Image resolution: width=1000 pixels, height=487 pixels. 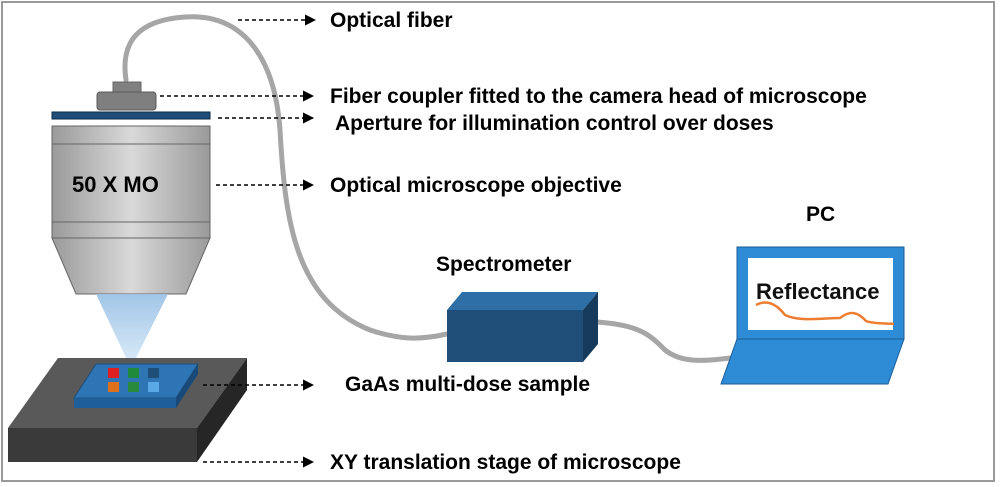 I want to click on fiber-coupler, so click(x=126, y=96).